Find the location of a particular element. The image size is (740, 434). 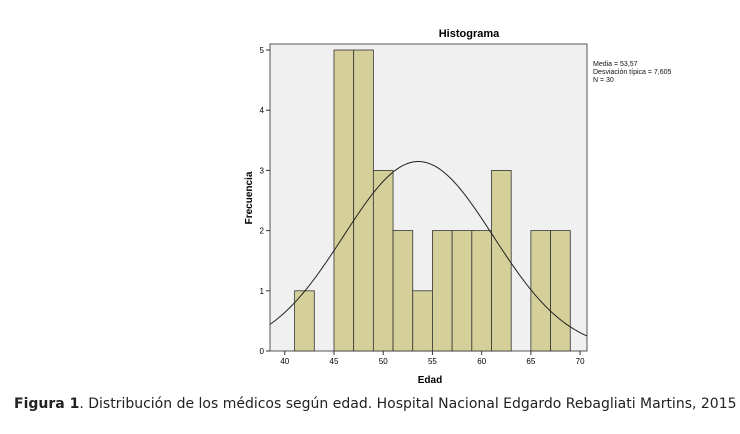

stats-sd: Desviación típica = 7,605 is located at coordinates (632, 72).